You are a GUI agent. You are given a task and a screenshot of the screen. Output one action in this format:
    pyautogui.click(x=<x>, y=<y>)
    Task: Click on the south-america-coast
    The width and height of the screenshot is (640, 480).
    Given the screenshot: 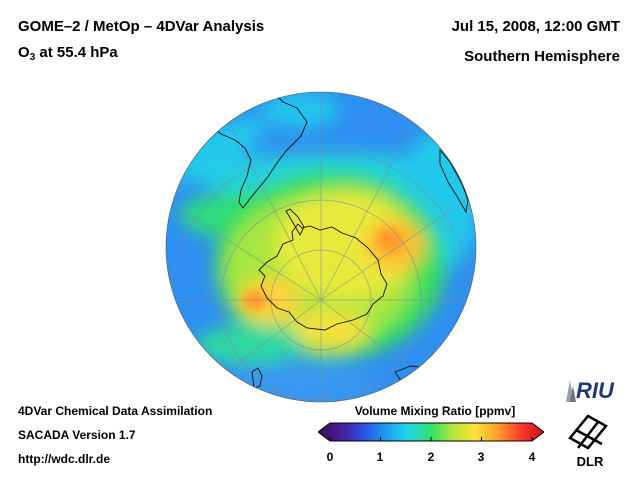 What is the action you would take?
    pyautogui.click(x=256, y=150)
    